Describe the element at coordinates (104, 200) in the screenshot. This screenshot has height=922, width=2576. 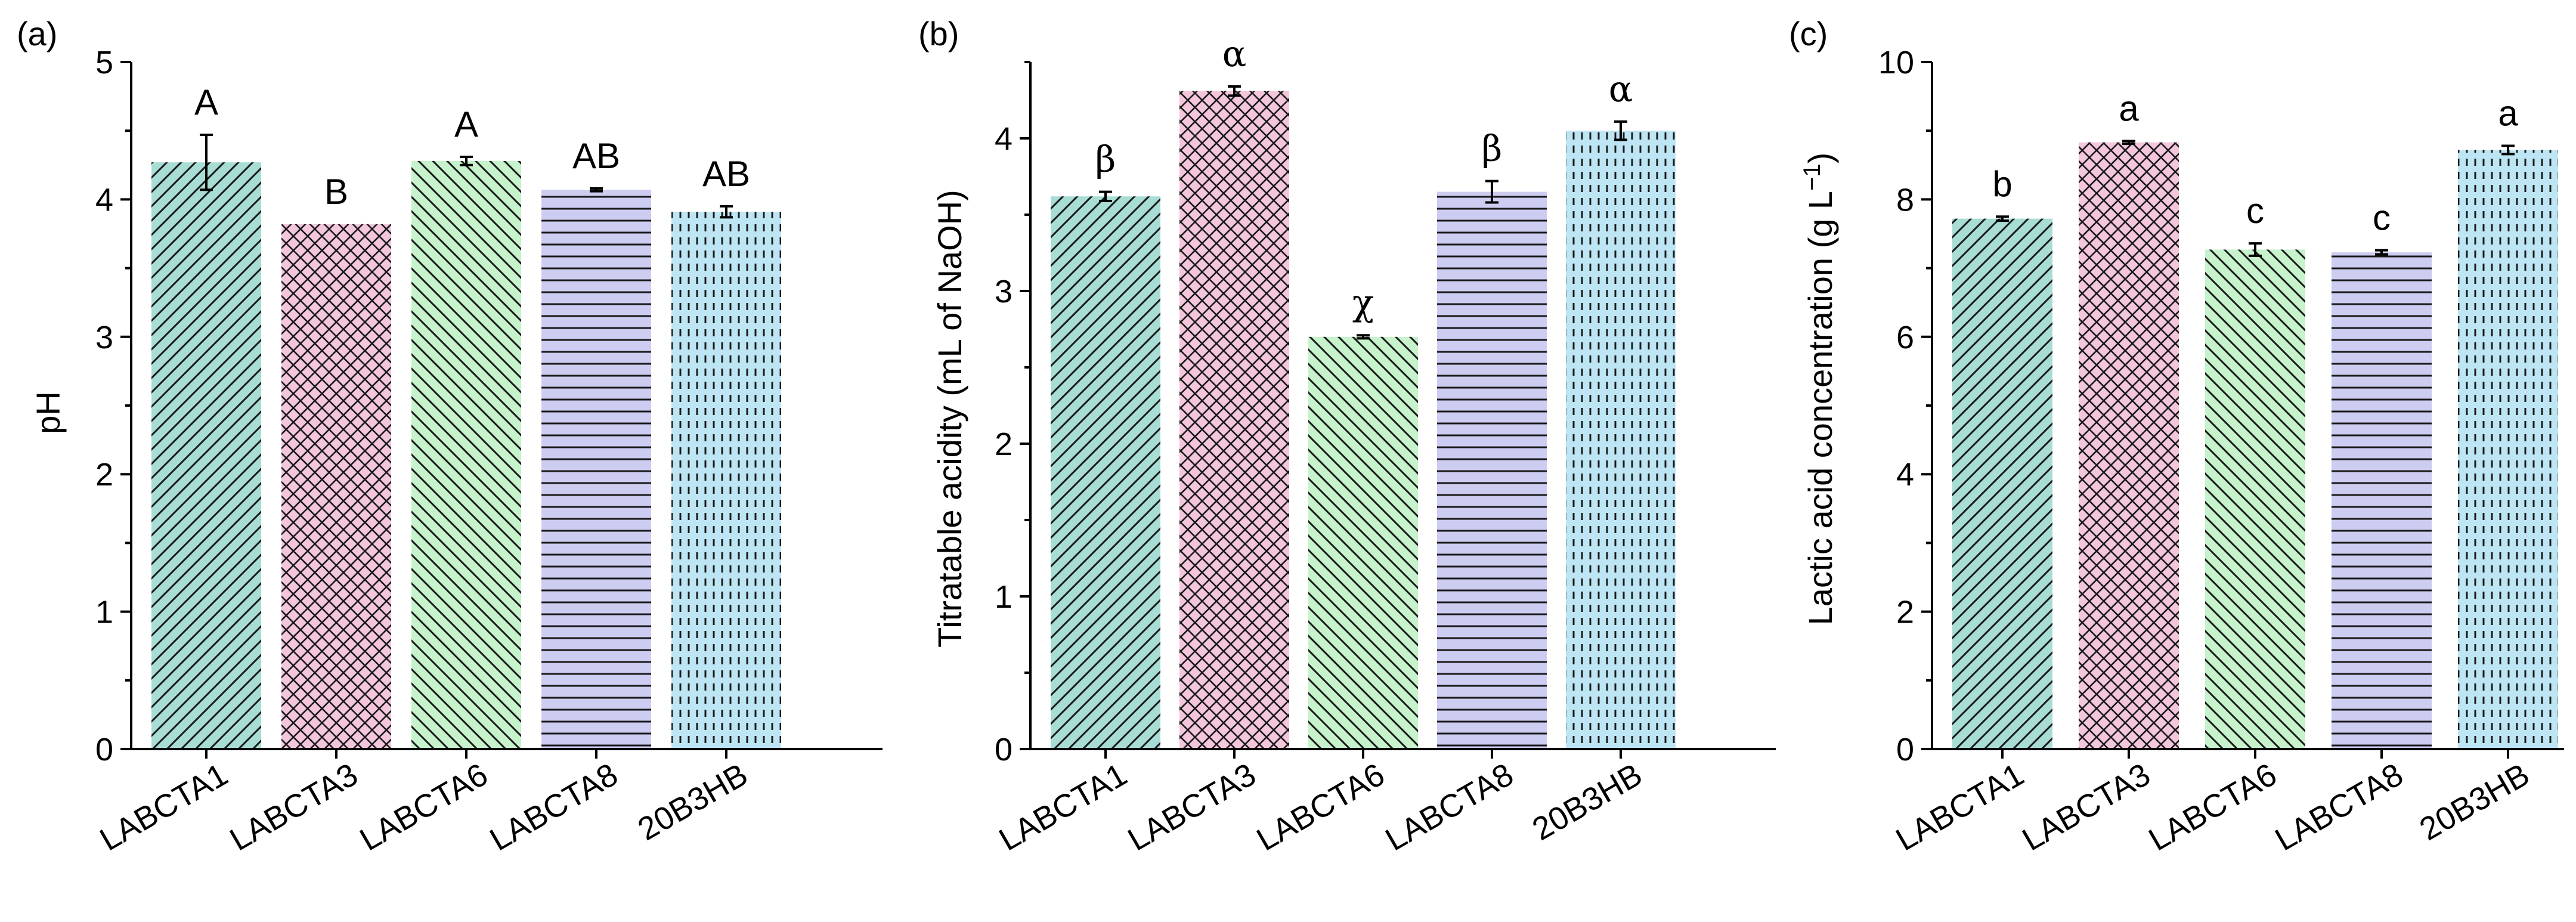
I see `panel-a-y-tick-label: 4` at that location.